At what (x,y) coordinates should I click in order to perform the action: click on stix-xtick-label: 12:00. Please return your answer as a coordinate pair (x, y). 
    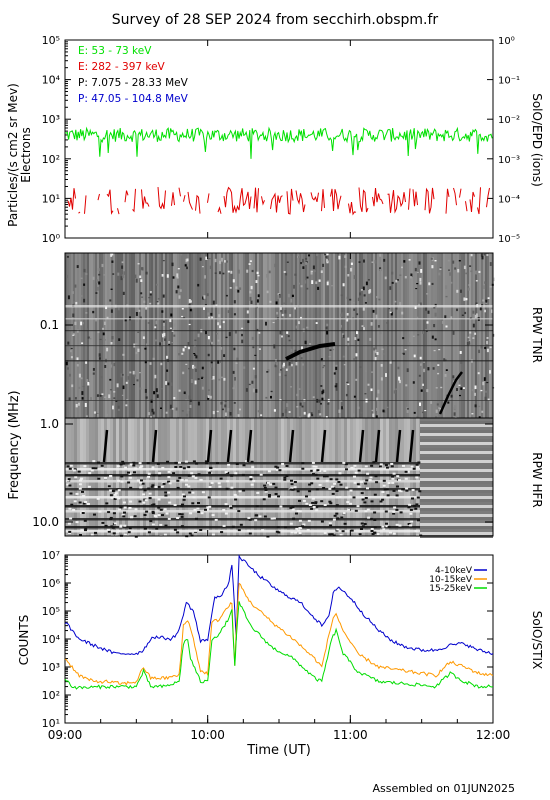
    Looking at the image, I should click on (493, 735).